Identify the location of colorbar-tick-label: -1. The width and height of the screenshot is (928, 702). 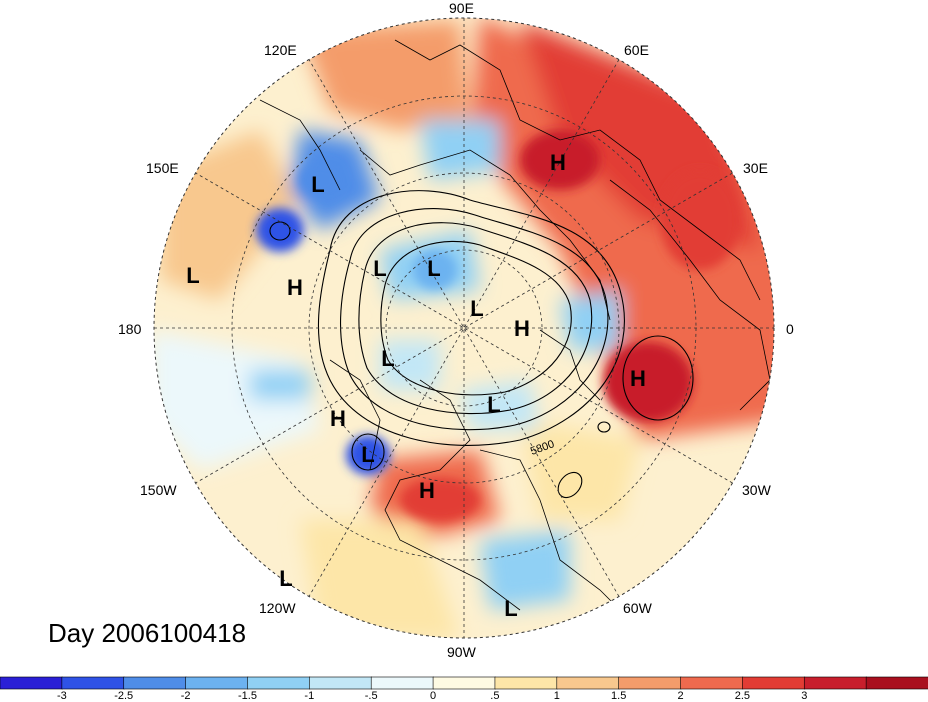
(309, 696).